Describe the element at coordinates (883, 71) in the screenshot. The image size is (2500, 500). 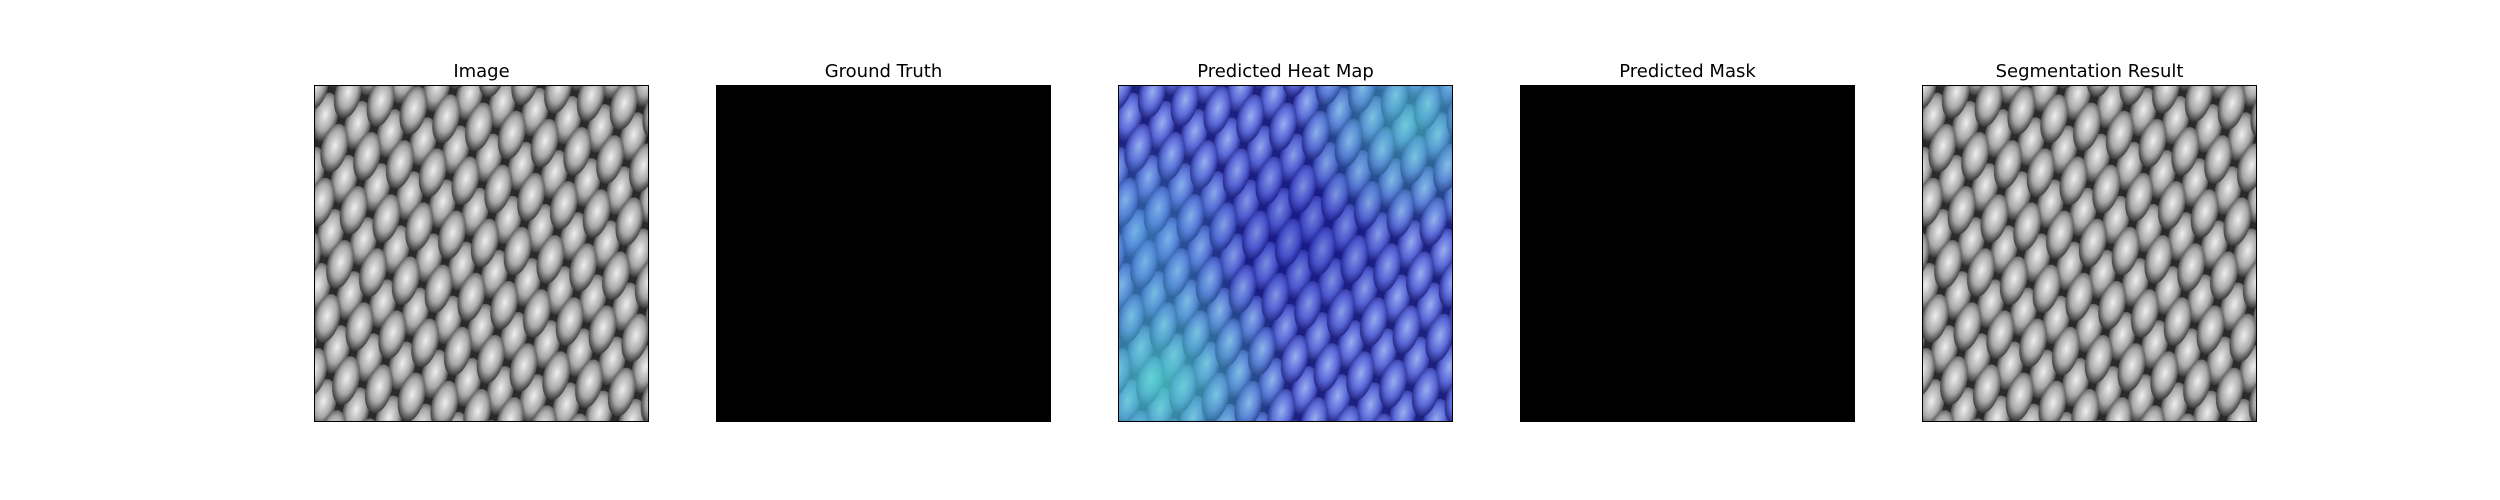
I see `panel-title-ground-truth: Ground Truth` at that location.